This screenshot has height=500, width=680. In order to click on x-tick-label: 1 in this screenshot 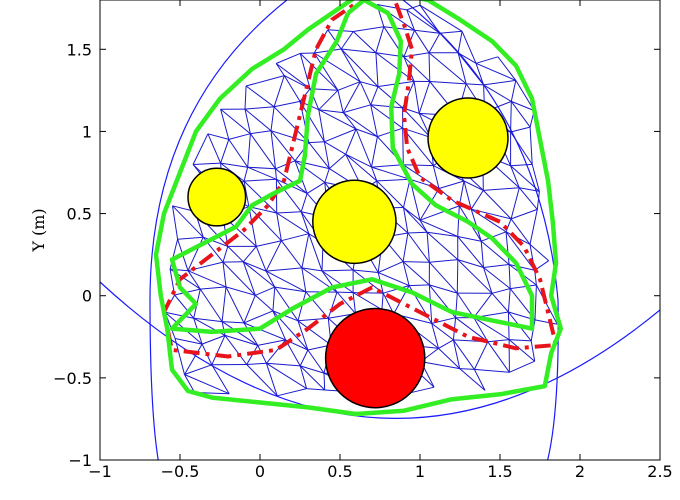, I will do `click(420, 471)`.